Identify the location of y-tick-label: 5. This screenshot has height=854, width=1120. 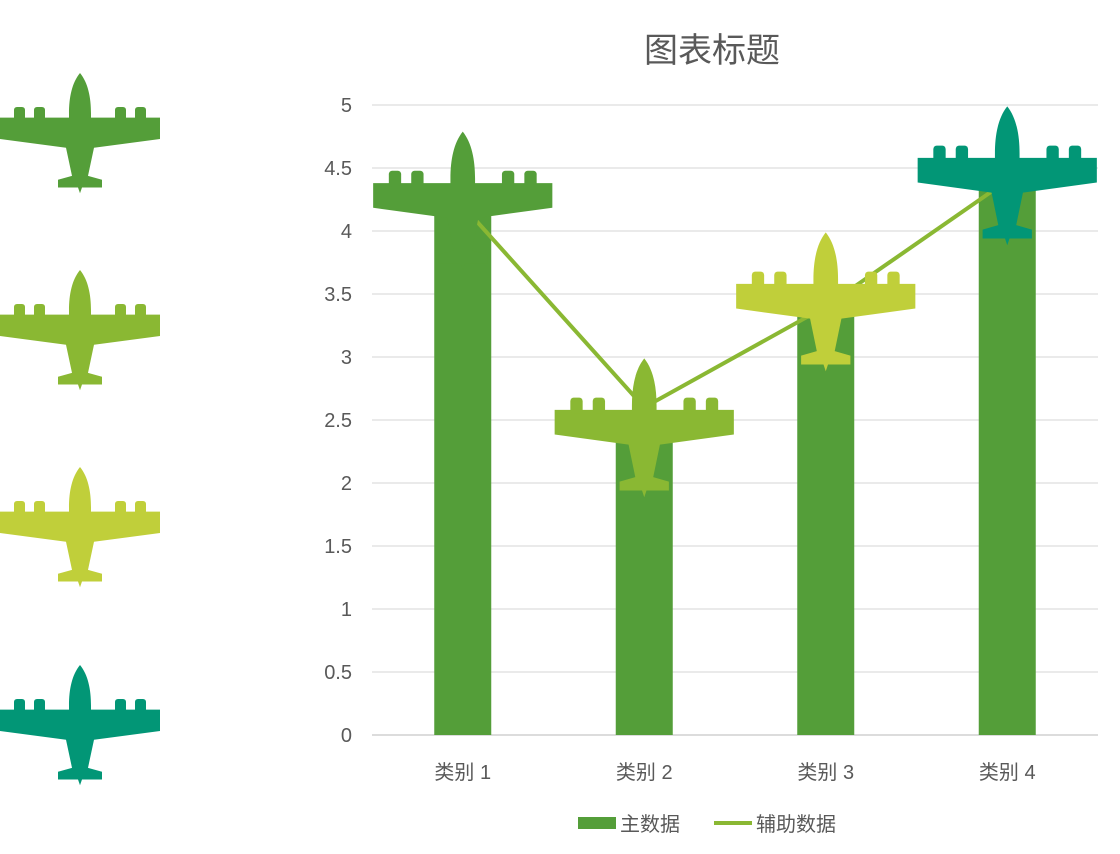
(346, 106).